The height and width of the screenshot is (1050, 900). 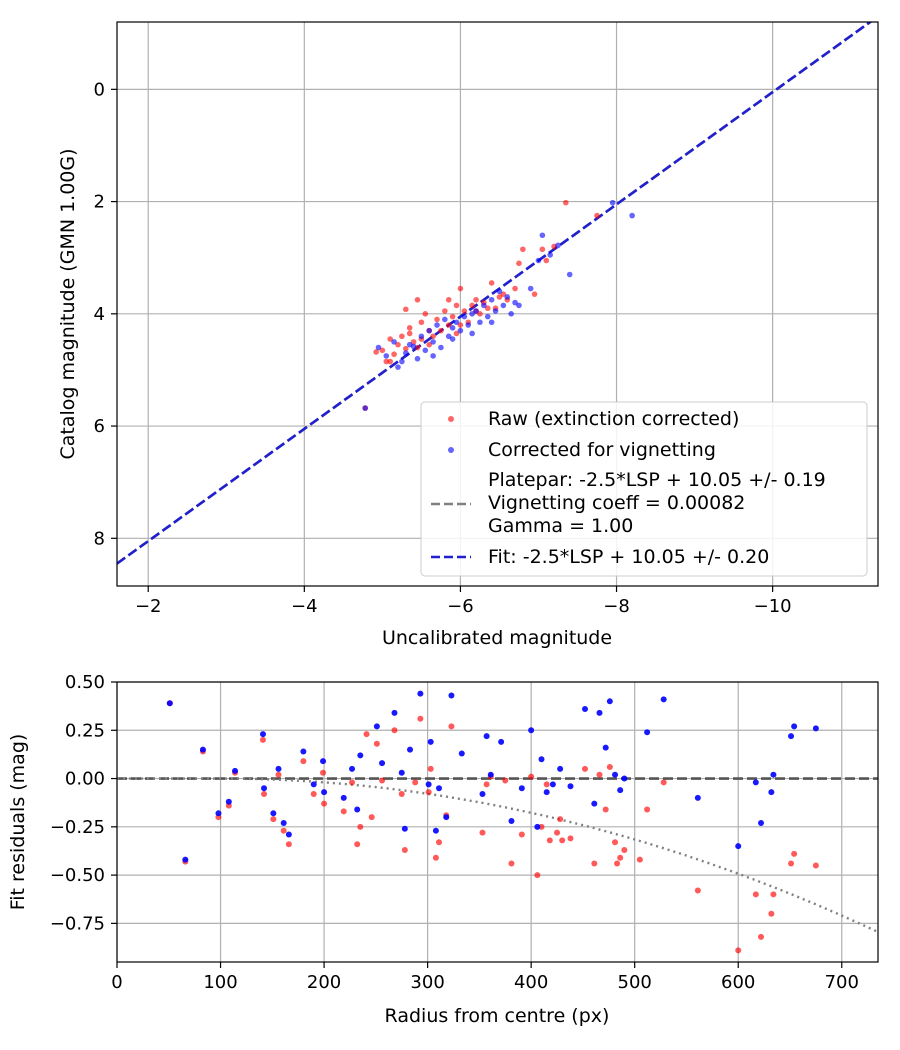 I want to click on bottom-x-tick-label: 600, so click(x=738, y=982).